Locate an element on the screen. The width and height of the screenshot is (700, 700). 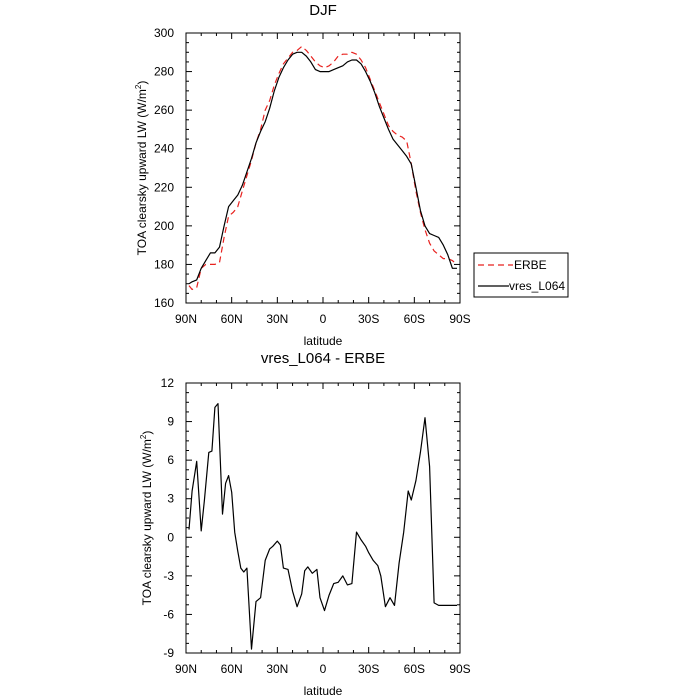
top-y-tick-label: 300 is located at coordinates (164, 33).